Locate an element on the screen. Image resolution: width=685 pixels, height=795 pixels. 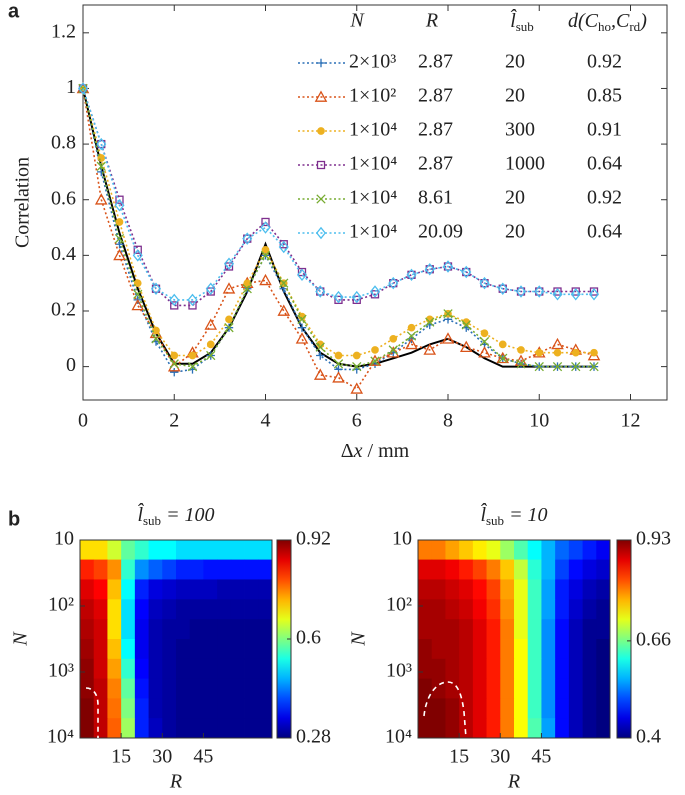
legend-header: N is located at coordinates (357, 21).